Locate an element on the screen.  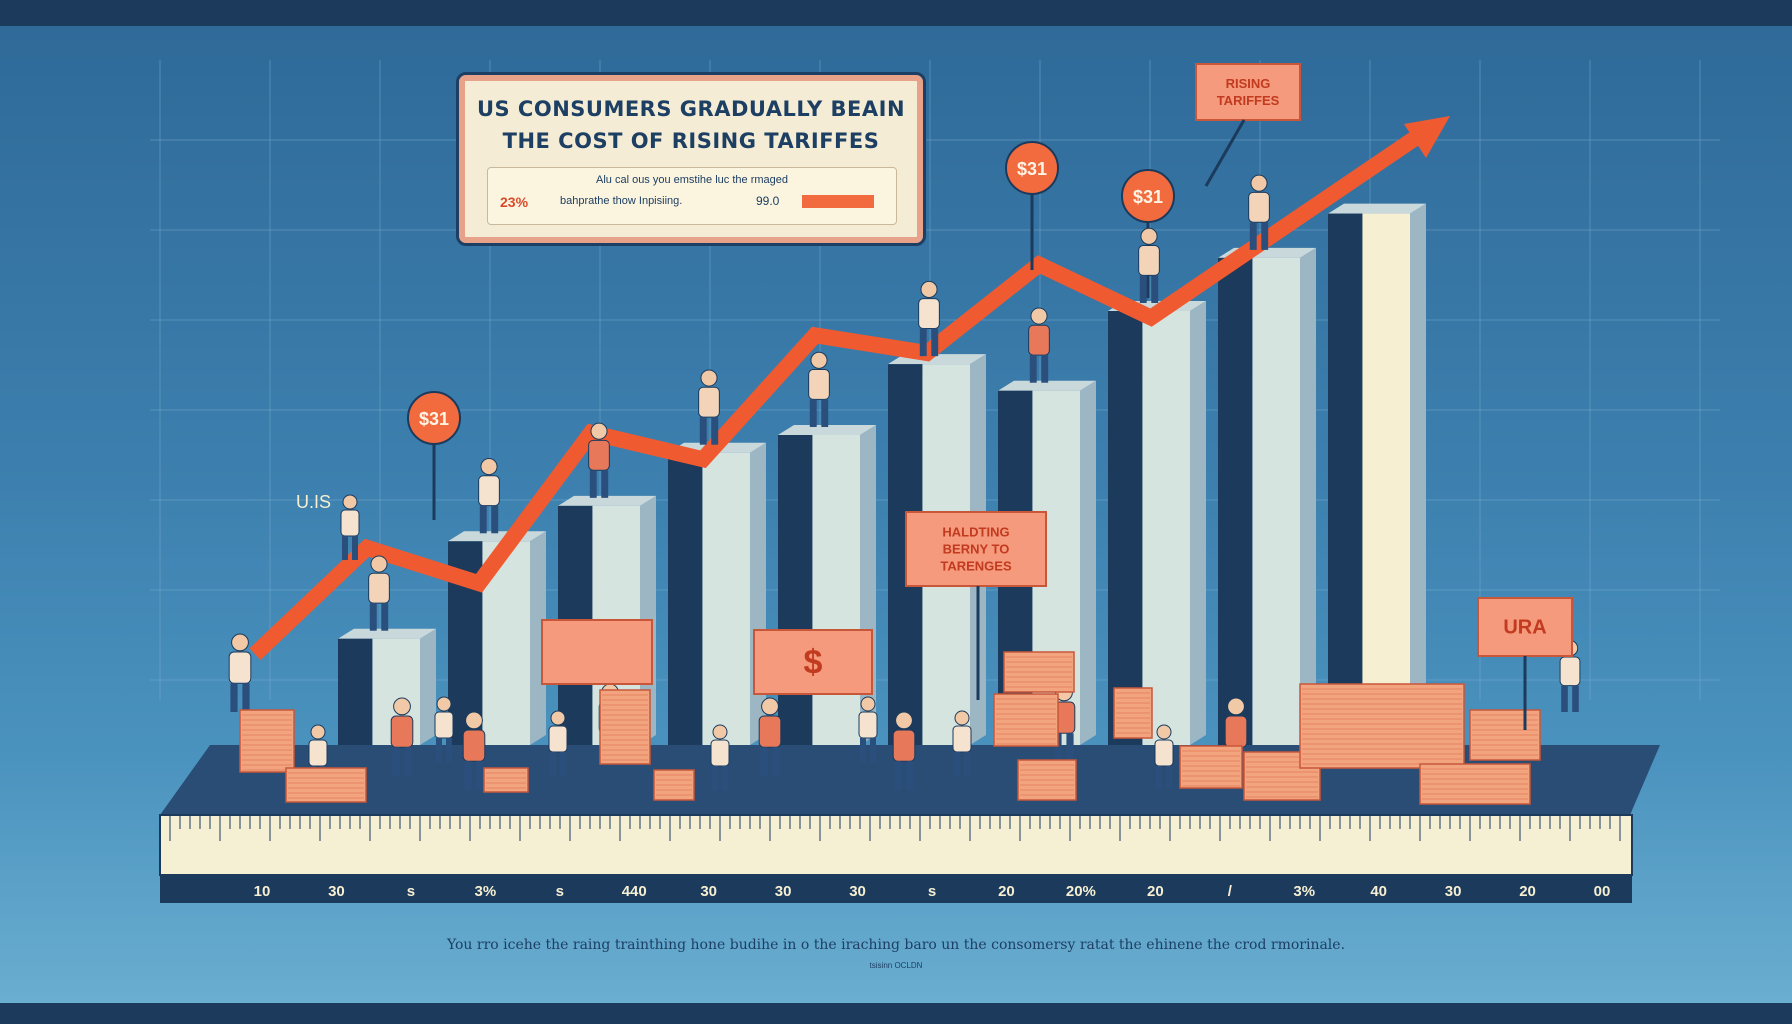
trend-arrowhead is located at coordinates (1427, 137).